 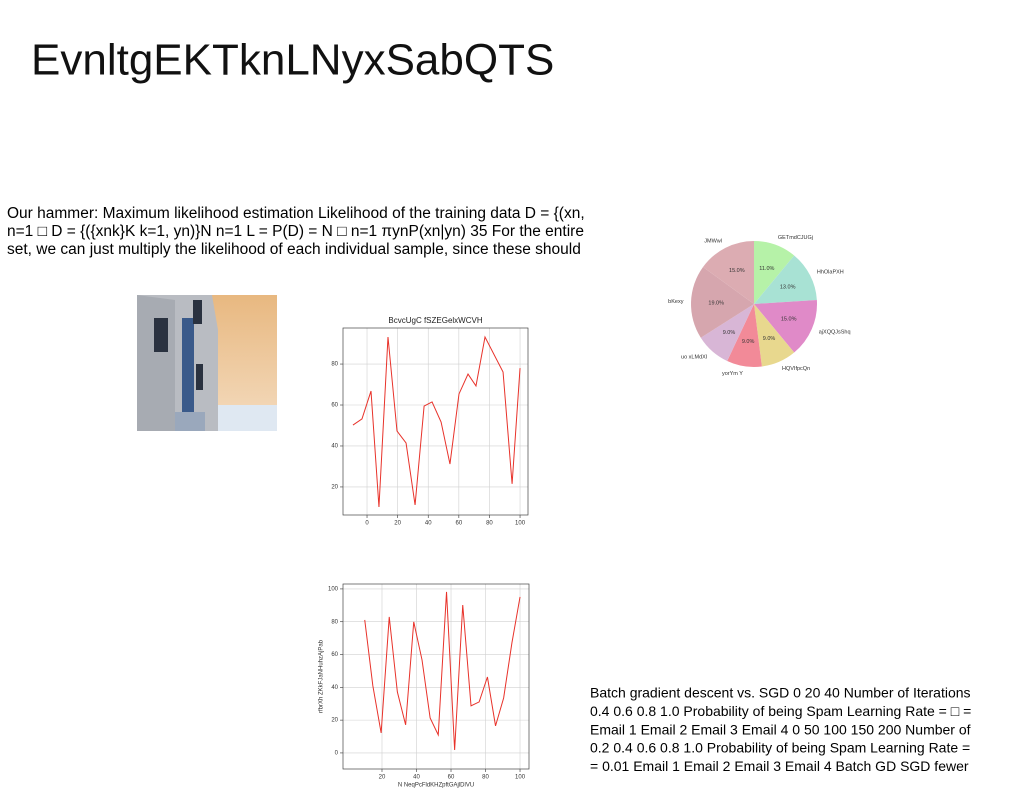 What do you see at coordinates (716, 303) in the screenshot?
I see `pie-value-label: 19.0%` at bounding box center [716, 303].